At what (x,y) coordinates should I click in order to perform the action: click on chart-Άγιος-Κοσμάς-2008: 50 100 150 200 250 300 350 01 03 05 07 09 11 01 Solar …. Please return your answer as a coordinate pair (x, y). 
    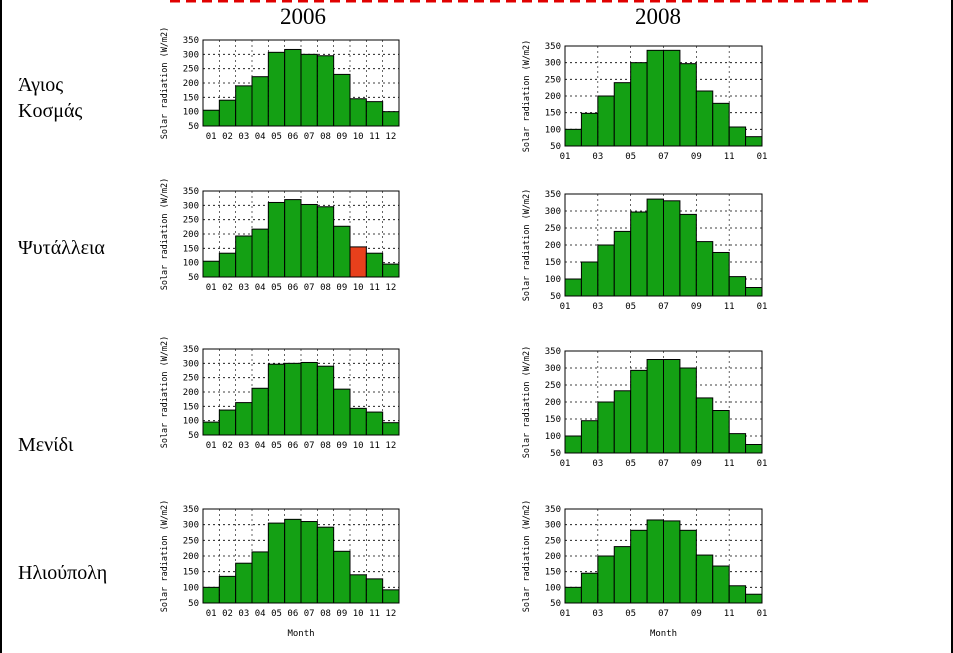
    Looking at the image, I should click on (644, 101).